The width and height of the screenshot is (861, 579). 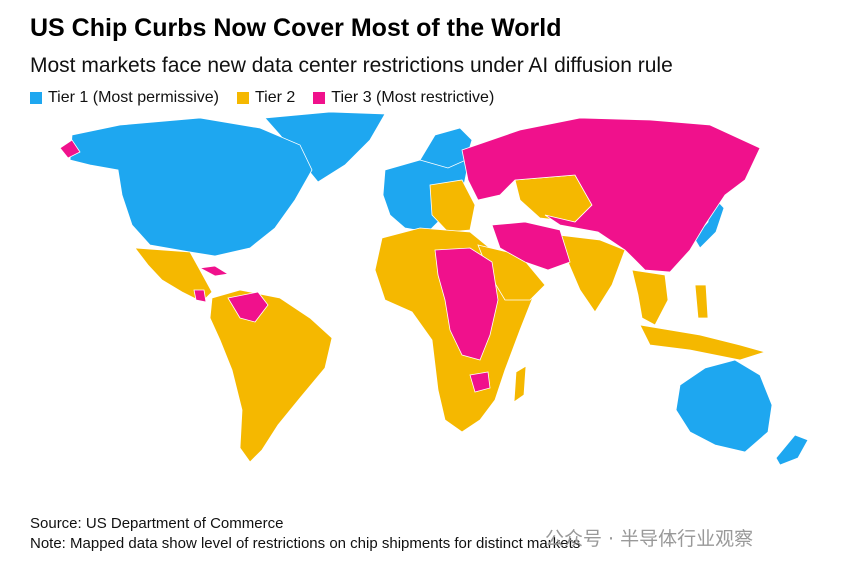 I want to click on legend-label: Tier 3 (Most restrictive), so click(x=413, y=97).